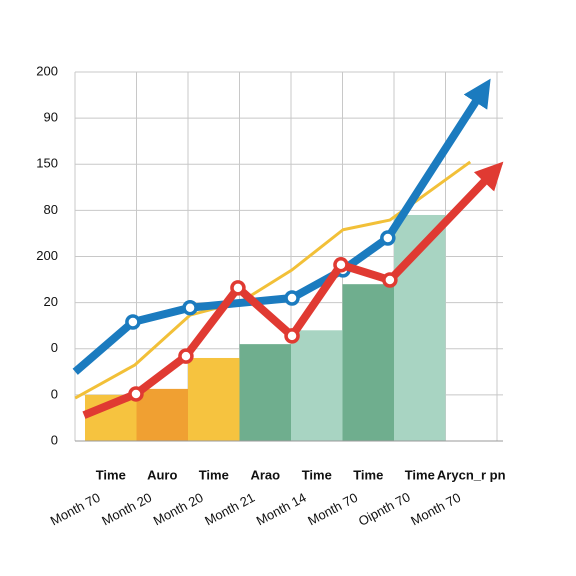 Image resolution: width=576 pixels, height=576 pixels. I want to click on x-sub-label: Month 14, so click(281, 509).